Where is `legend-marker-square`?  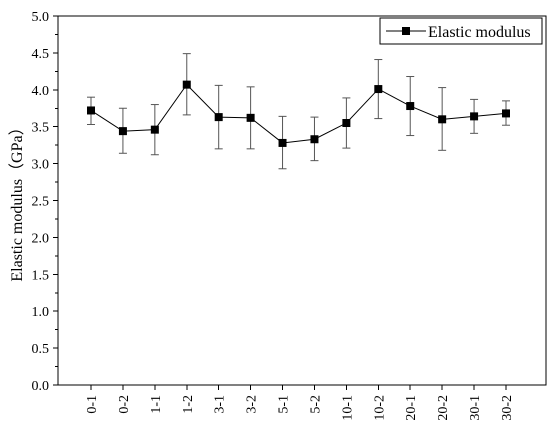 legend-marker-square is located at coordinates (406, 31).